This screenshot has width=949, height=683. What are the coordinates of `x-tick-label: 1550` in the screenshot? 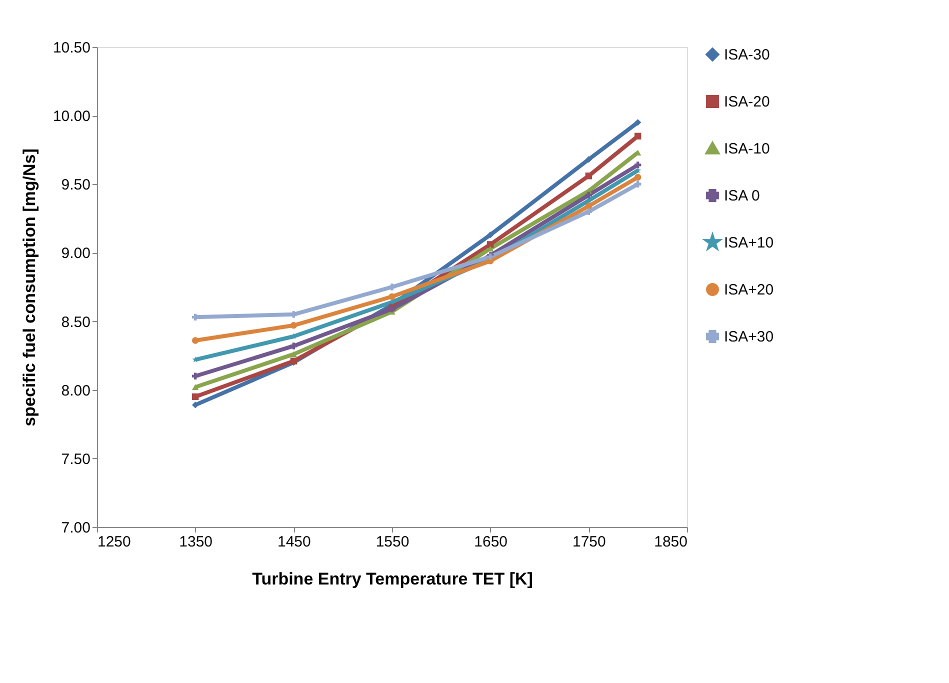 It's located at (393, 542).